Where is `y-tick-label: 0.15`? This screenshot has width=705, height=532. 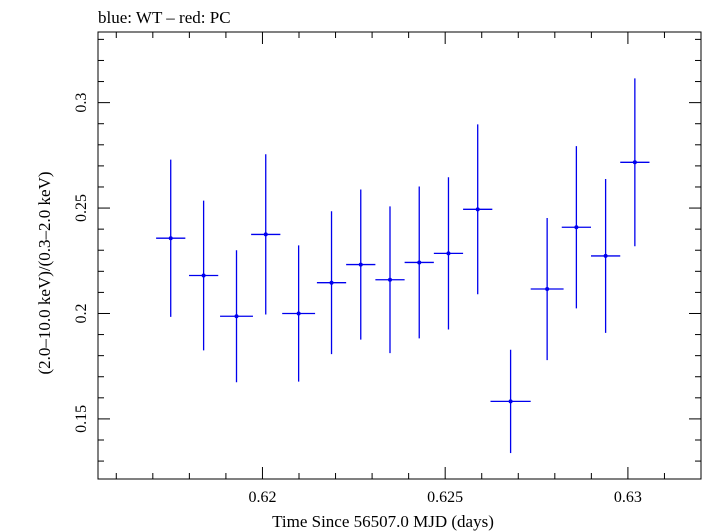 y-tick-label: 0.15 is located at coordinates (81, 419).